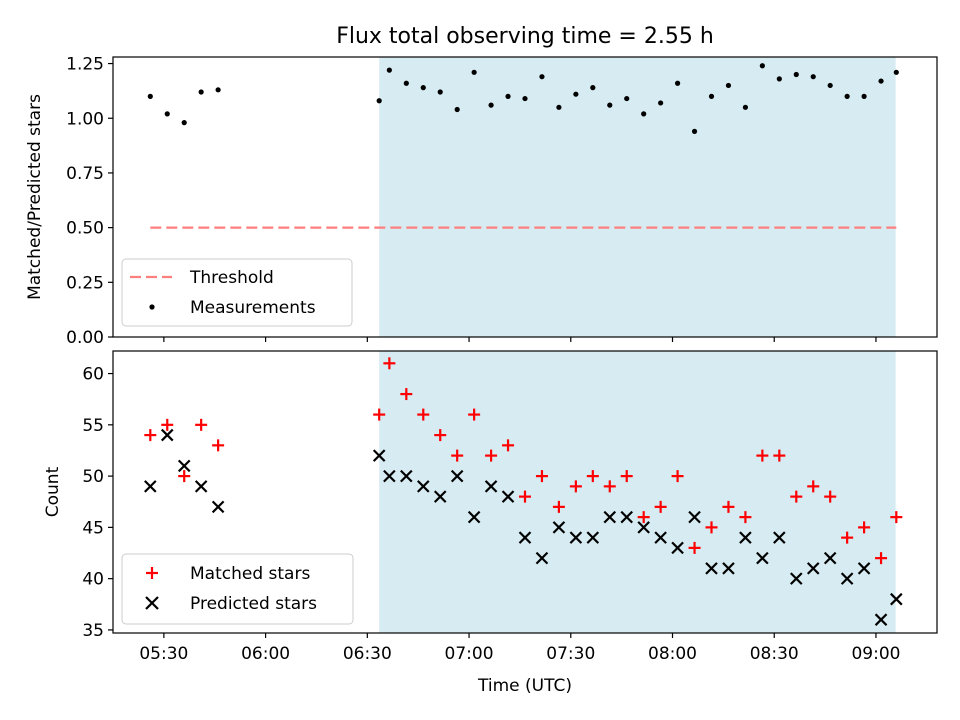  What do you see at coordinates (85, 338) in the screenshot?
I see `y-tick-label: 0.00` at bounding box center [85, 338].